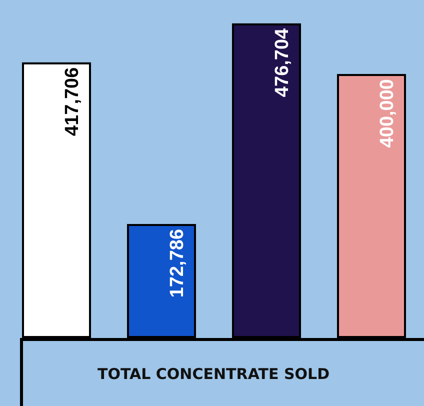 Image resolution: width=424 pixels, height=406 pixels. I want to click on data-label: 172,786, so click(177, 263).